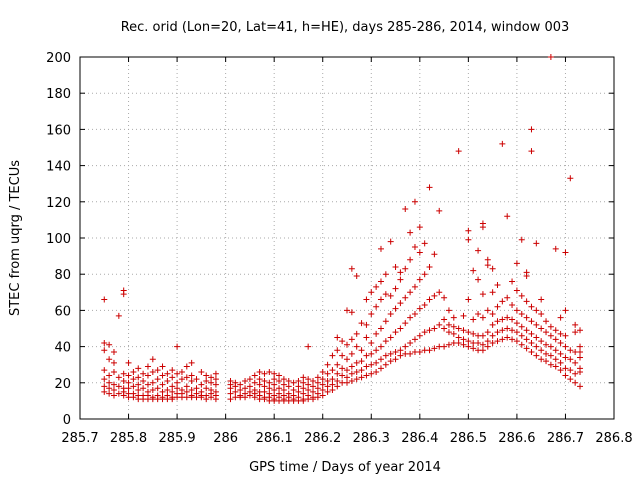 Image resolution: width=640 pixels, height=485 pixels. Describe the element at coordinates (516, 438) in the screenshot. I see `x-tick-label: 286.6` at that location.